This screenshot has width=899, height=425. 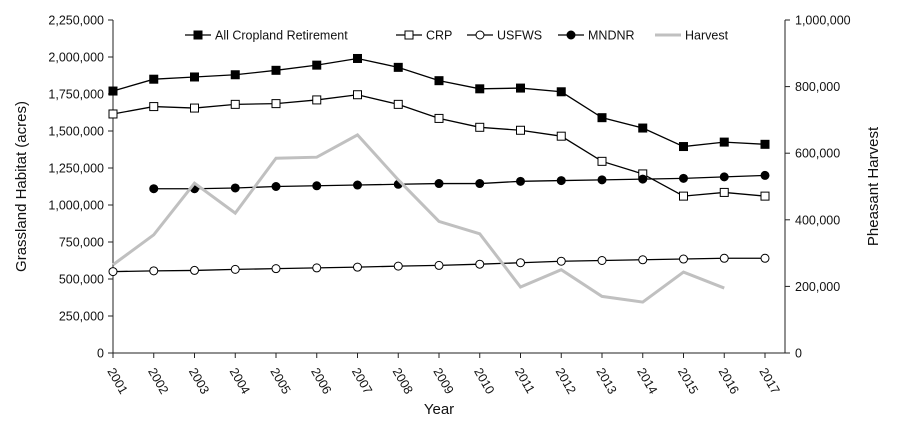 What do you see at coordinates (688, 381) in the screenshot?
I see `x-tick-label: 2015` at bounding box center [688, 381].